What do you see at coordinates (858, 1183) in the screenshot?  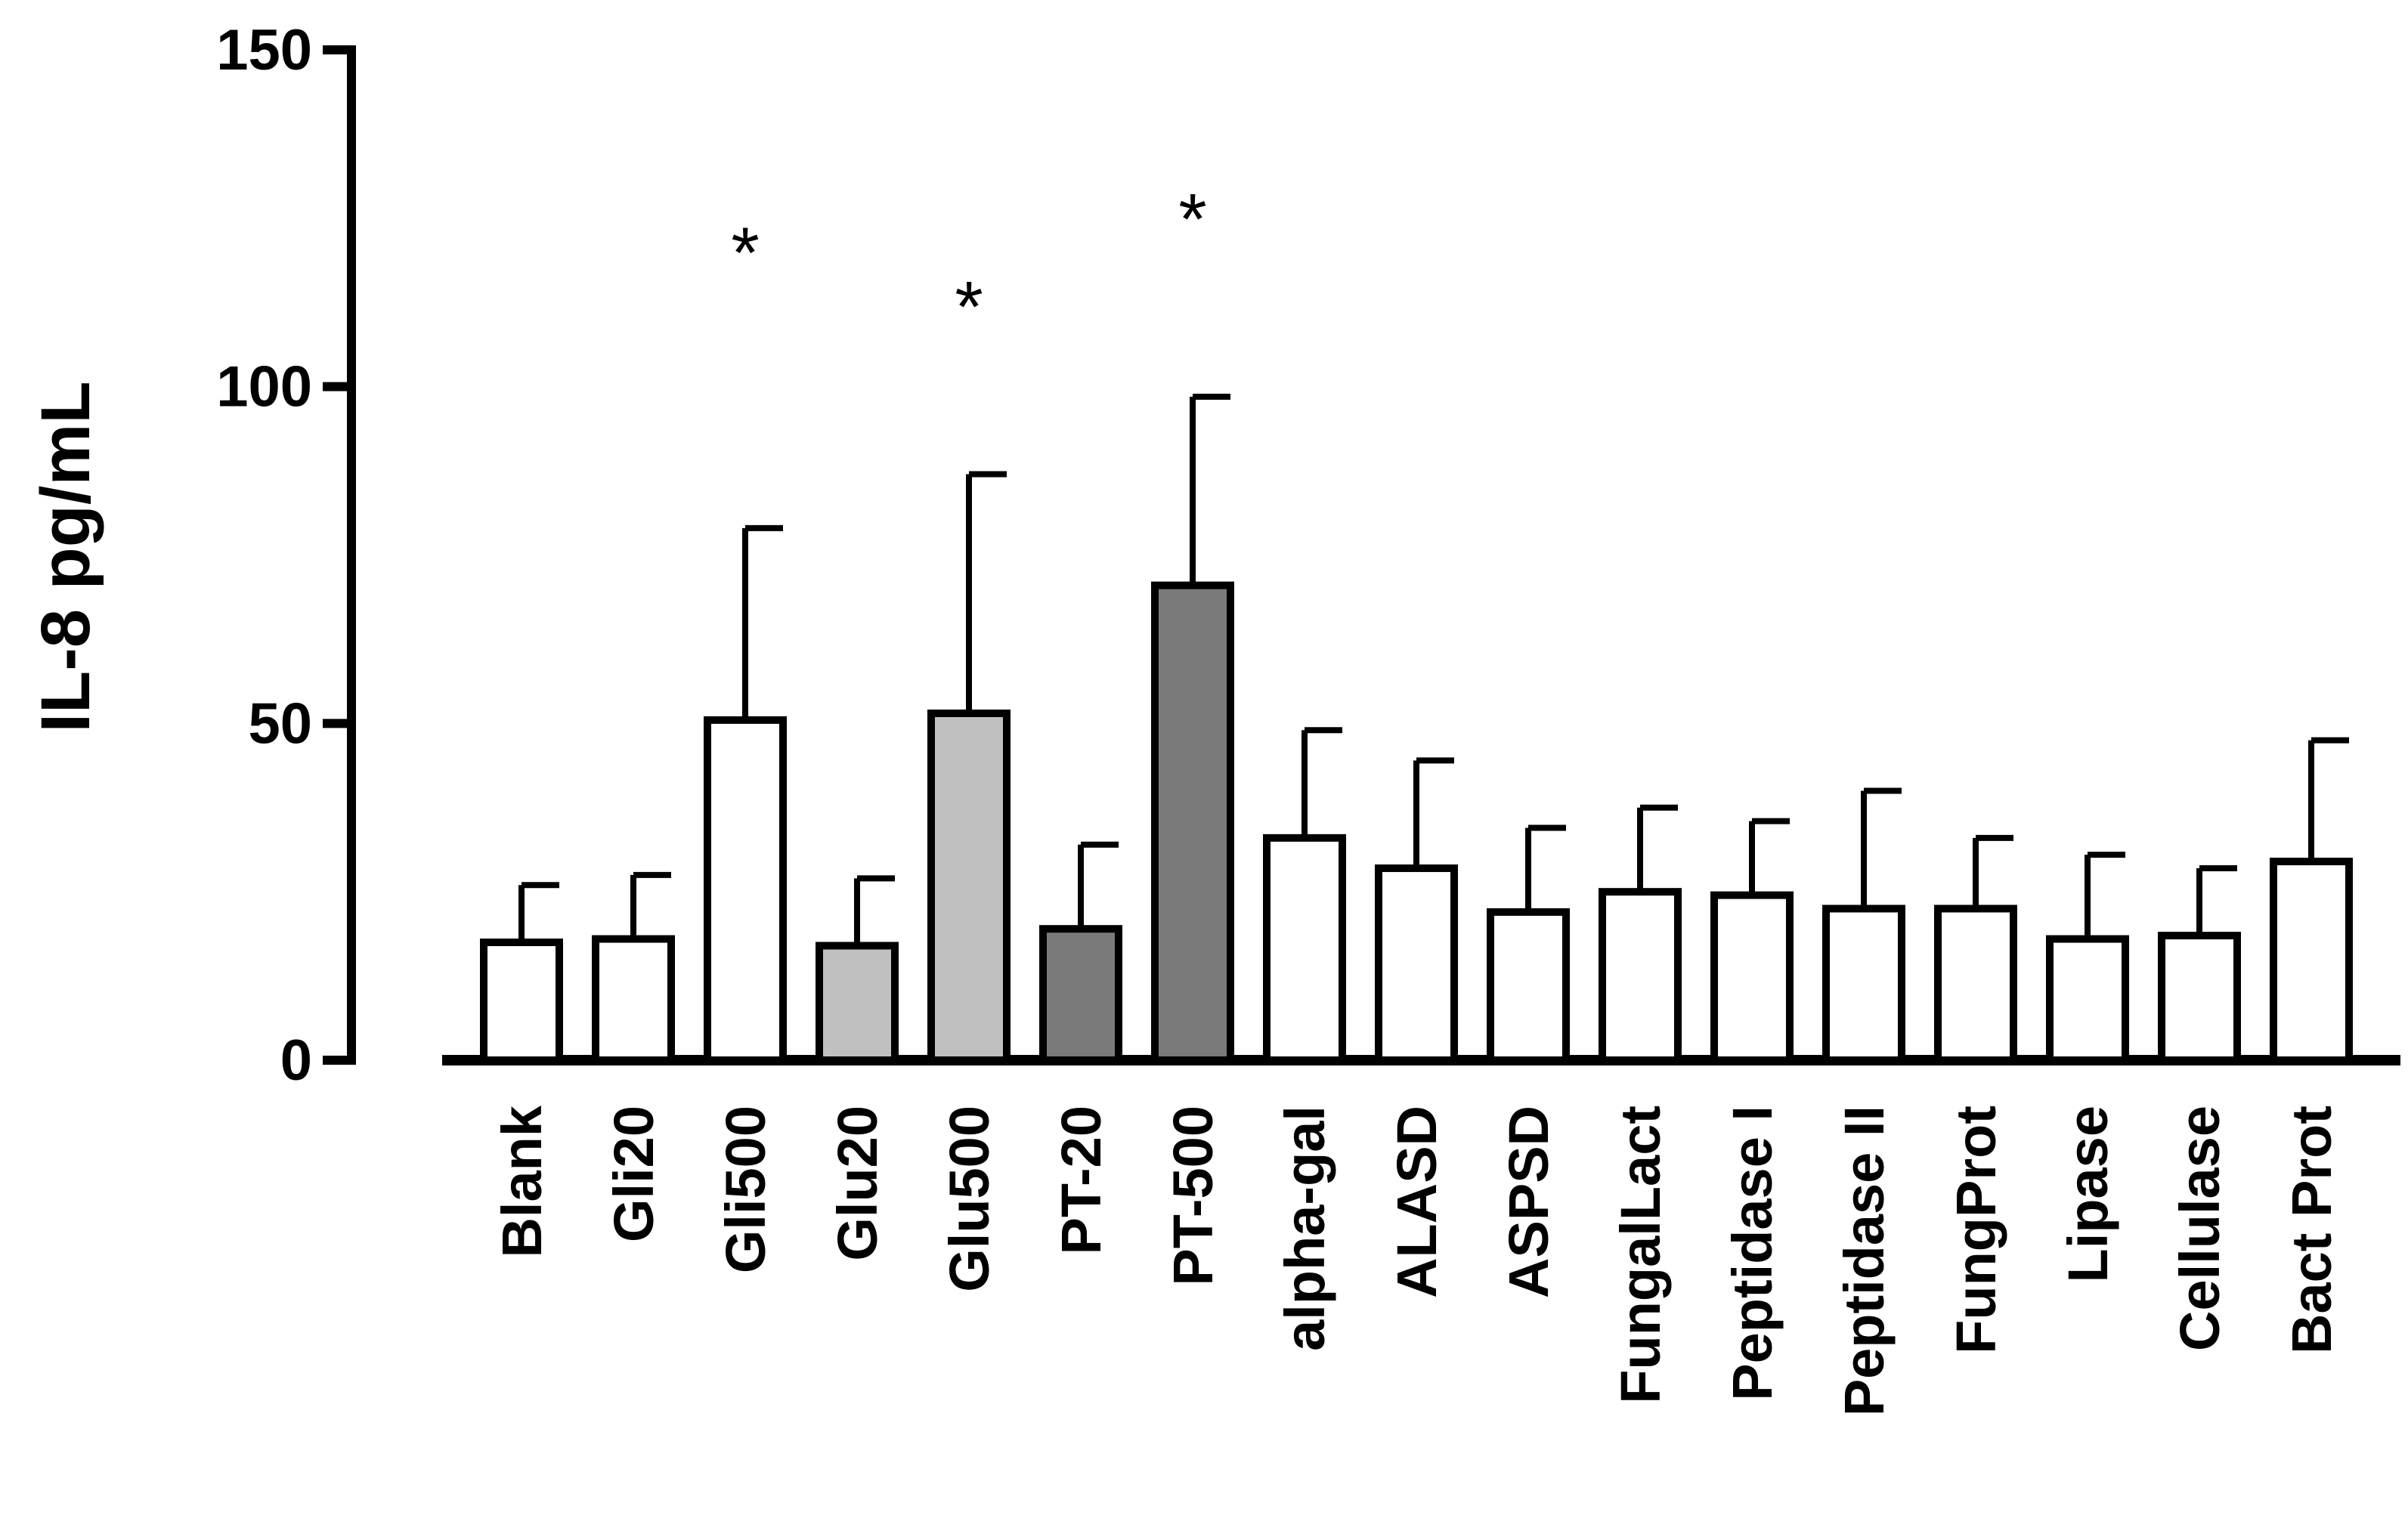 I see `x-tick-label: Glu20` at bounding box center [858, 1183].